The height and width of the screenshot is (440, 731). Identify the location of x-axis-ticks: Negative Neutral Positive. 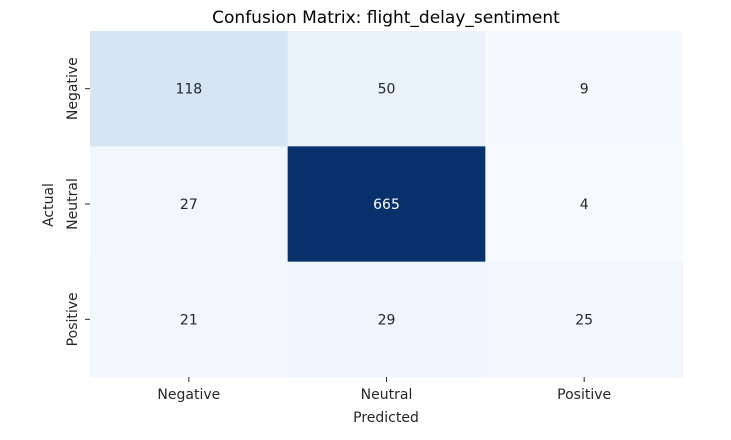
(384, 390).